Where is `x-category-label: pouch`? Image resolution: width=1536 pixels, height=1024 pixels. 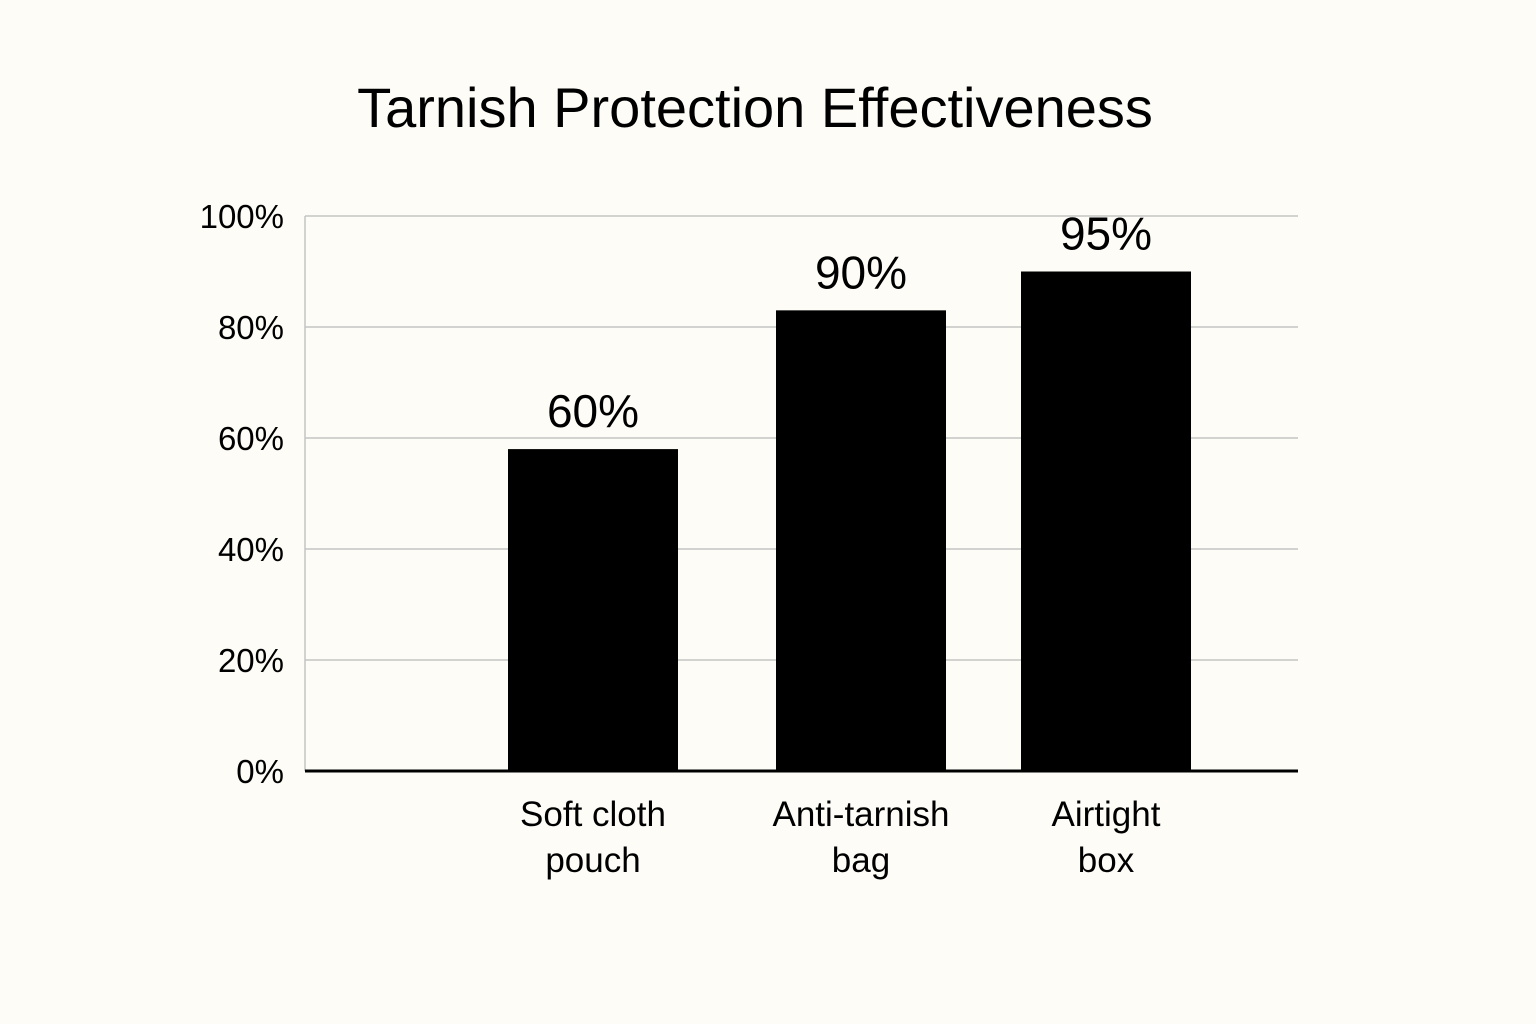
x-category-label: pouch is located at coordinates (592, 860).